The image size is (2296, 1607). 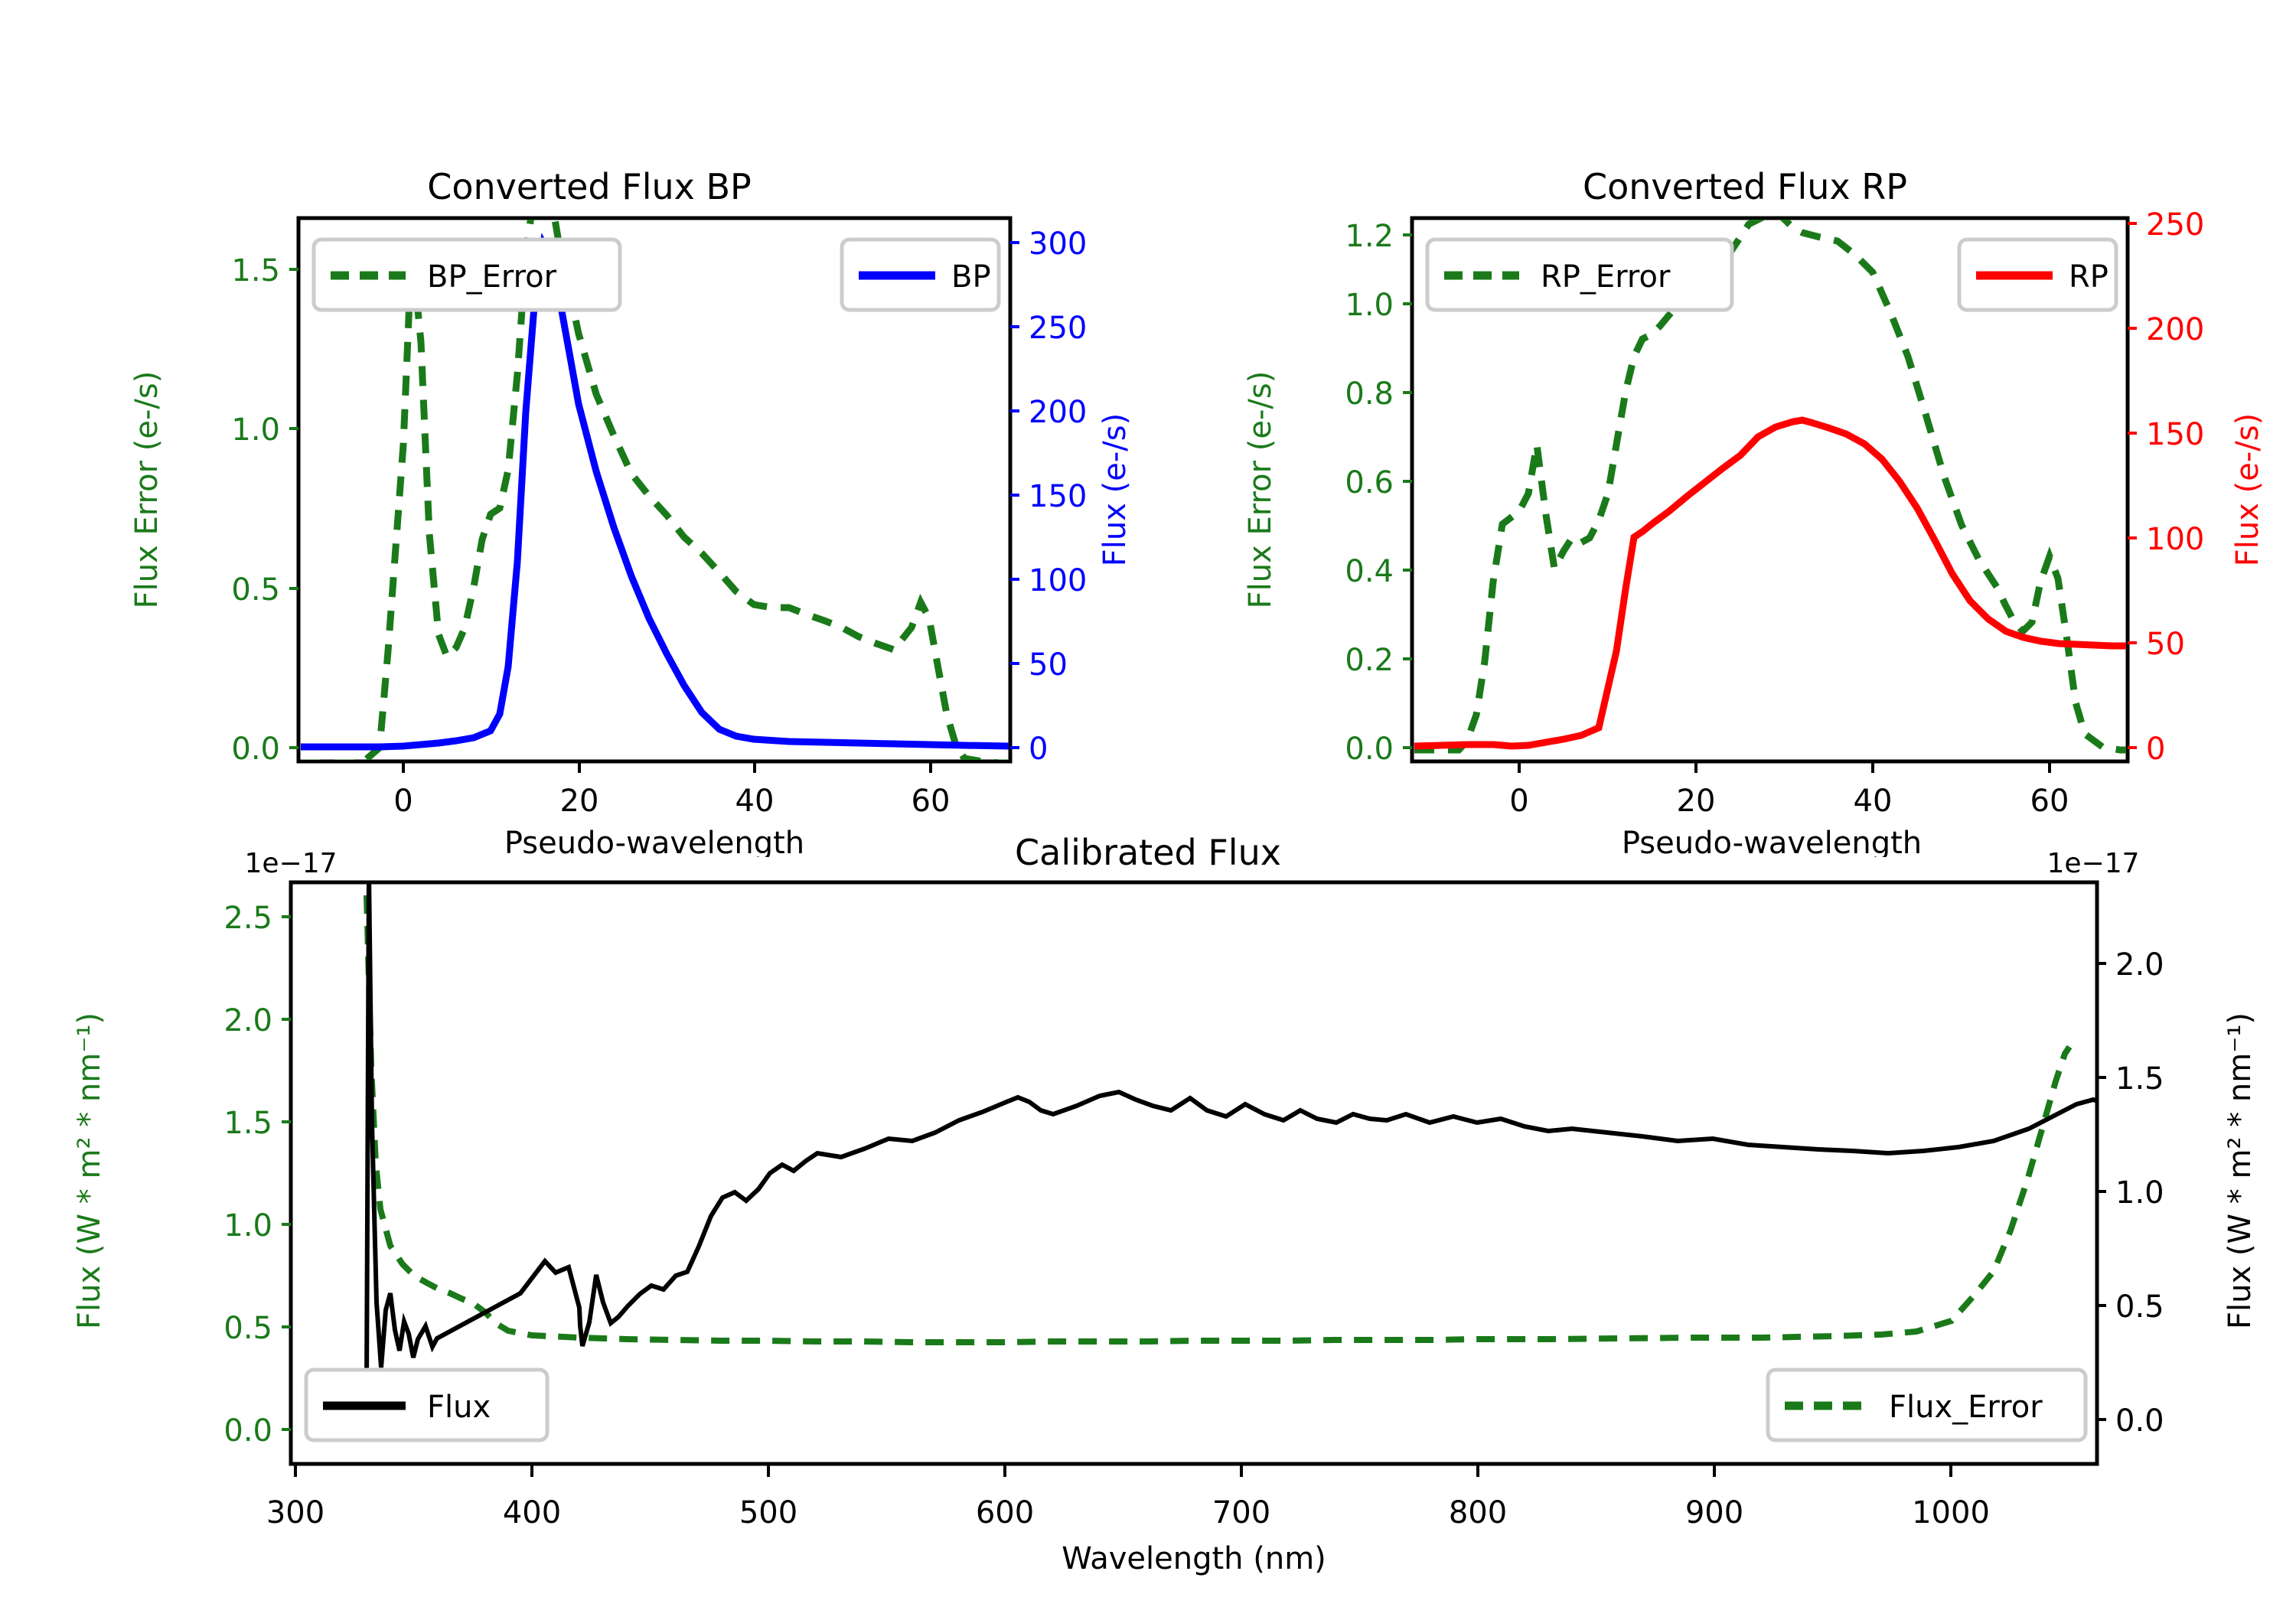 I want to click on bp-xtick-3: 60, so click(x=931, y=802).